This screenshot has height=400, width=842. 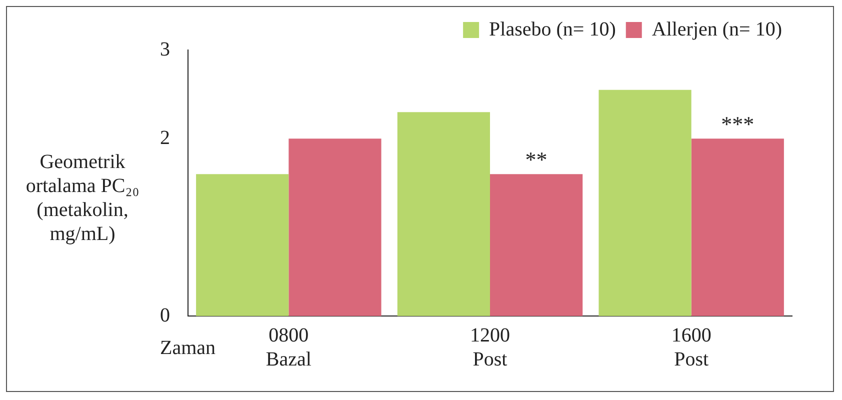 What do you see at coordinates (552, 29) in the screenshot?
I see `legend-label: Plasebo (n= 10)` at bounding box center [552, 29].